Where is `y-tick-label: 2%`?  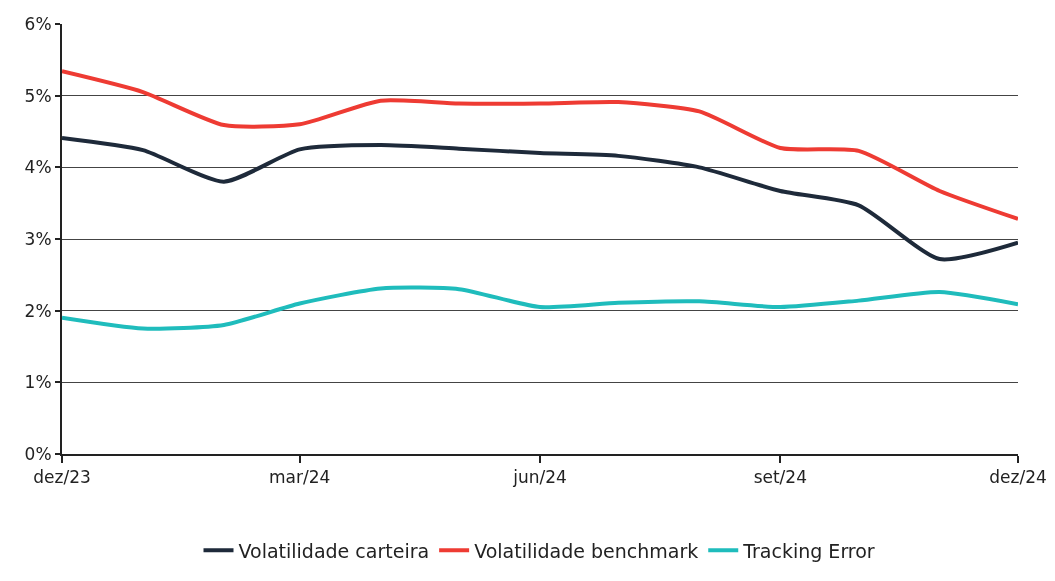
y-tick-label: 2% is located at coordinates (38, 310).